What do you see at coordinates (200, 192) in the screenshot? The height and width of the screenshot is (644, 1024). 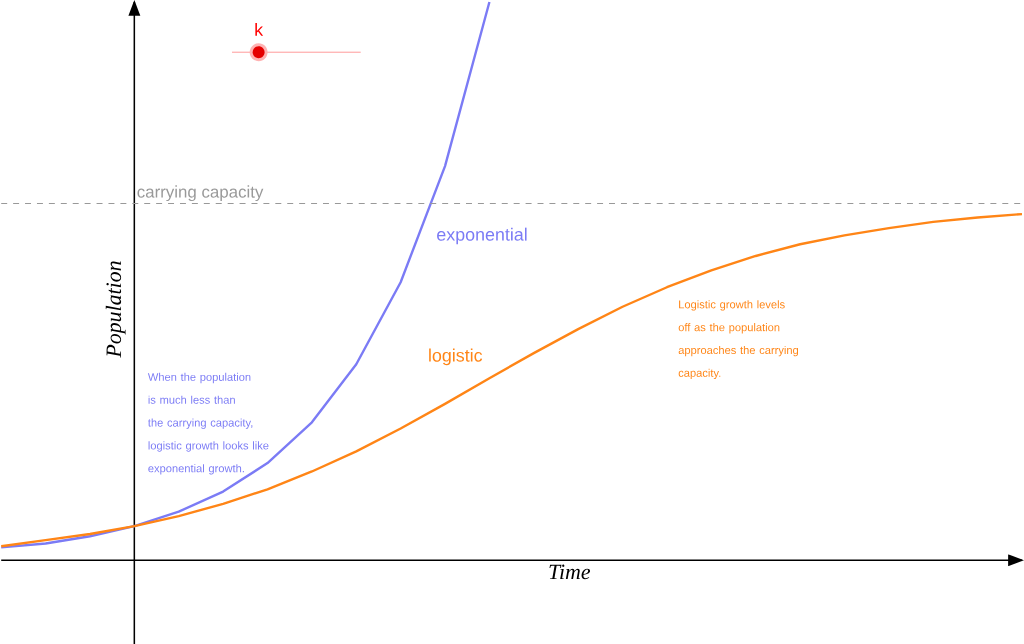 I see `ref-line-label: carrying capacity` at bounding box center [200, 192].